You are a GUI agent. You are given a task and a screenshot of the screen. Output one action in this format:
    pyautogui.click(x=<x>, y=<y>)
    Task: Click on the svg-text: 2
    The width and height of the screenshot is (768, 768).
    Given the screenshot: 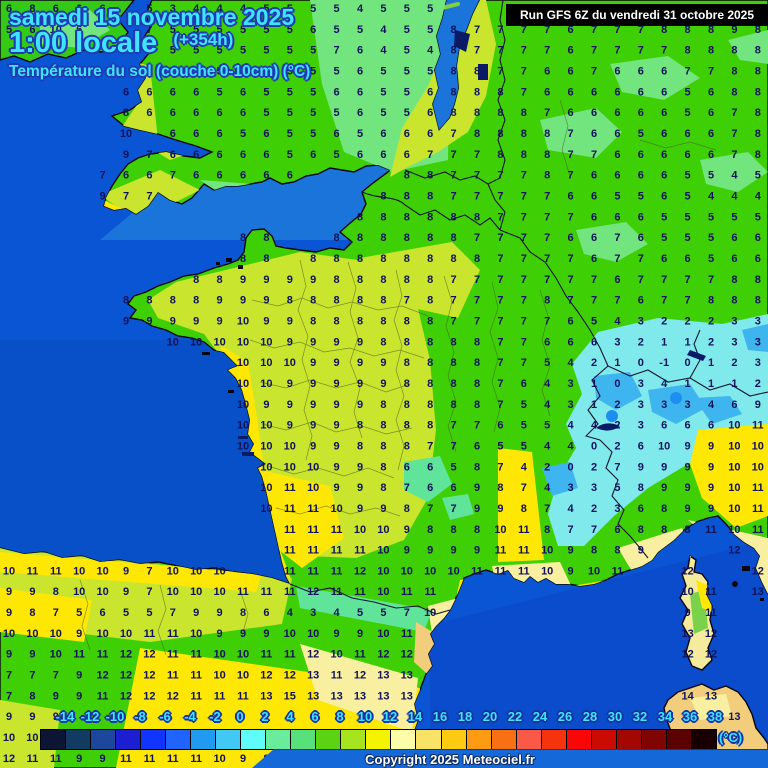 What is the action you would take?
    pyautogui.click(x=688, y=321)
    